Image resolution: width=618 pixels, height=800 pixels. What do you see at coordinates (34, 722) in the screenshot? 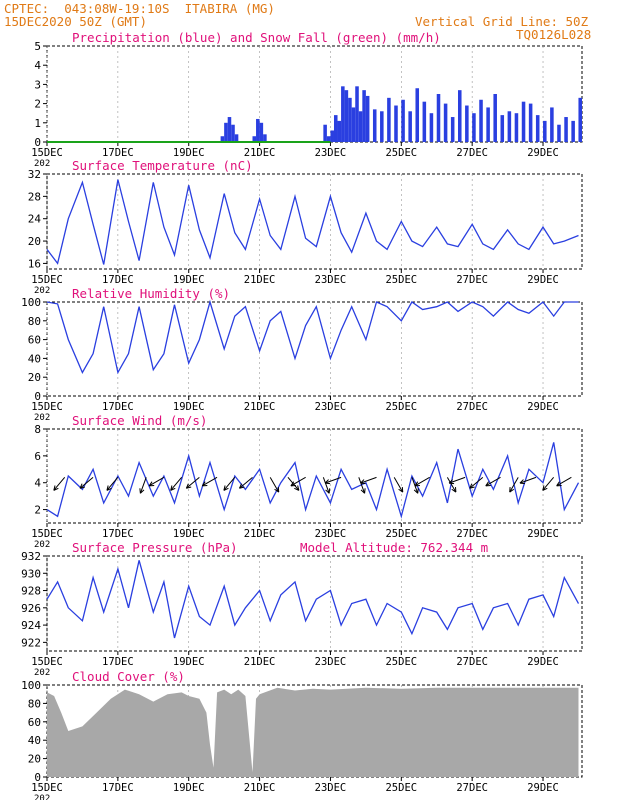
I see `cloud-ytick-label: 60` at bounding box center [34, 722].